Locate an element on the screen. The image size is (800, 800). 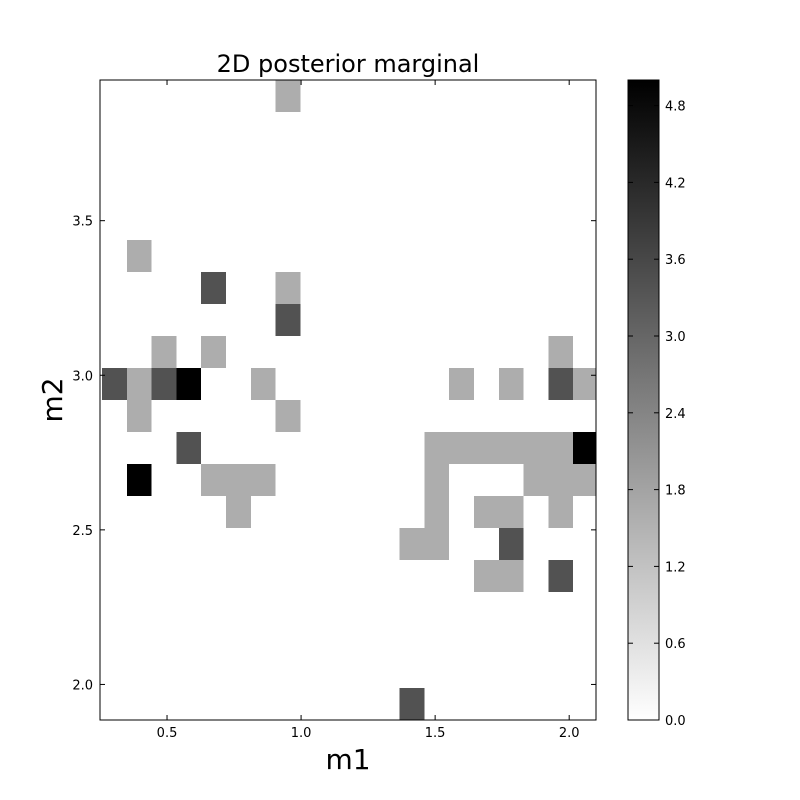
colorbar-ticks: 0.0 0.6 1.2 1.8 2.4 3.0 3.6 4.2 4.8 is located at coordinates (657, 414).